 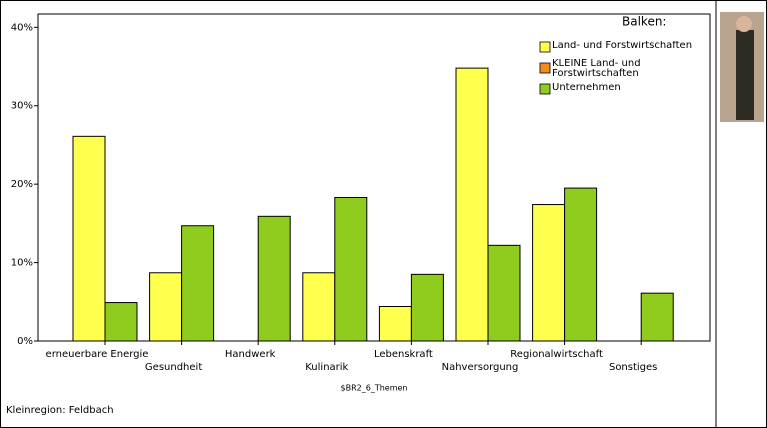 What do you see at coordinates (403, 354) in the screenshot?
I see `x-tick-label: Lebenskraft` at bounding box center [403, 354].